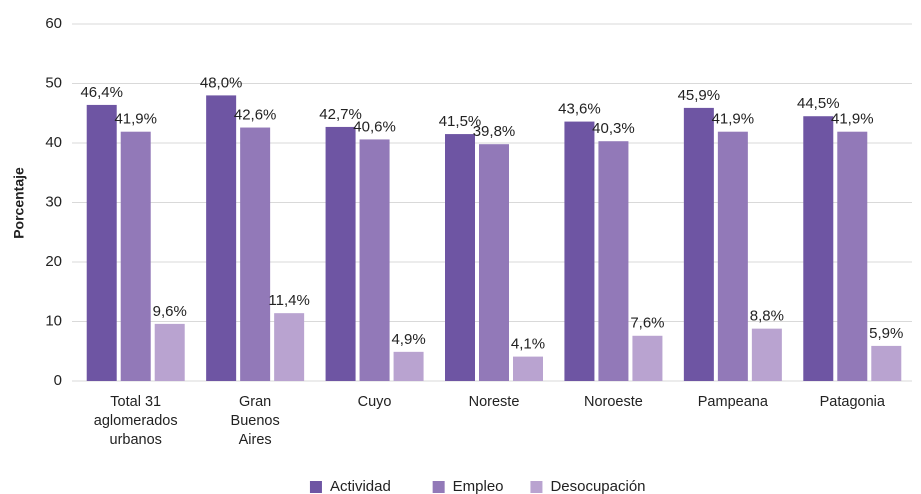 Image resolution: width=921 pixels, height=494 pixels. Describe the element at coordinates (288, 300) in the screenshot. I see `data-label: 11,4%` at that location.